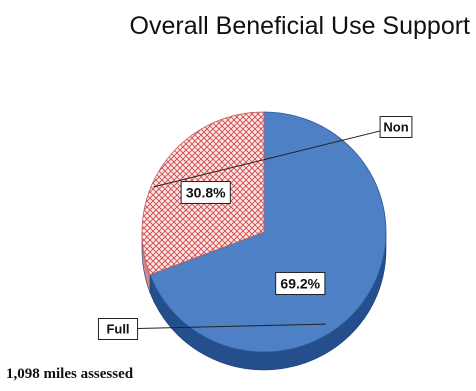 The image size is (476, 391). Describe the element at coordinates (70, 374) in the screenshot. I see `footnote: 1,098 miles assessed` at that location.